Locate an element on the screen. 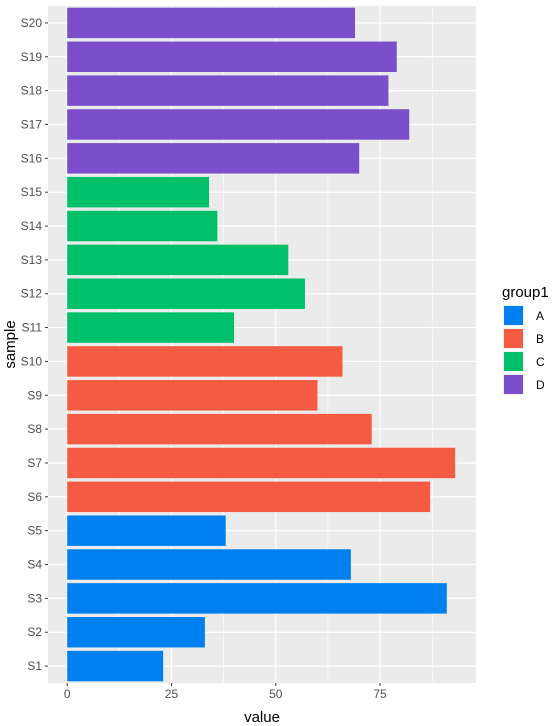 This screenshot has height=726, width=560. legend-swatch-c is located at coordinates (513, 361).